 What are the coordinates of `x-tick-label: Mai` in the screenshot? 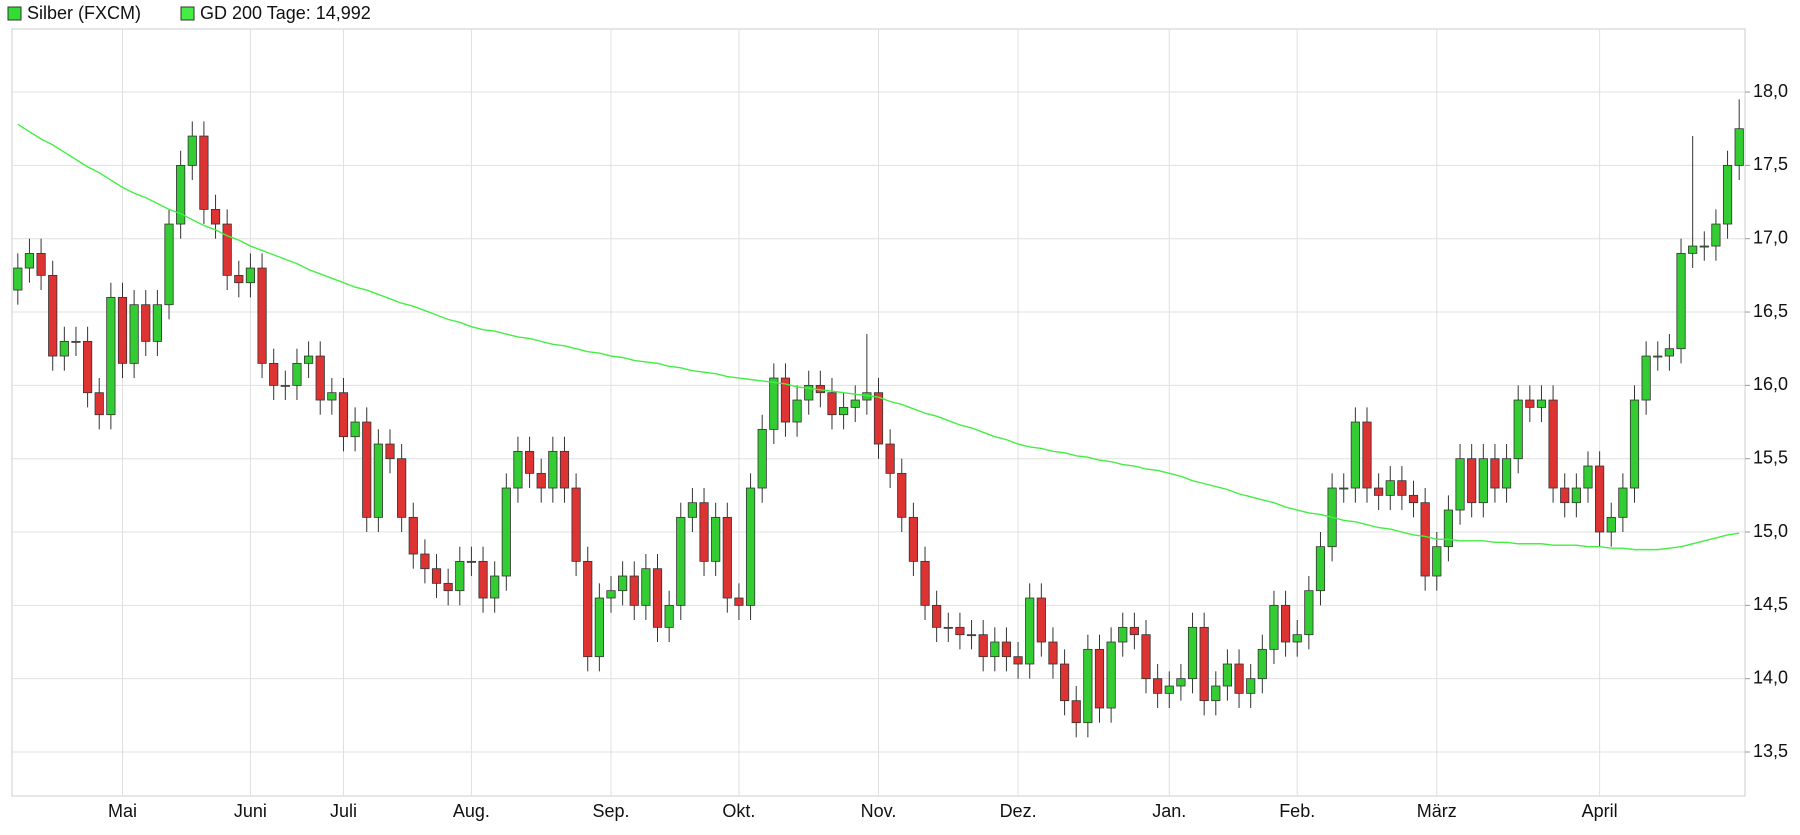 It's located at (122, 811).